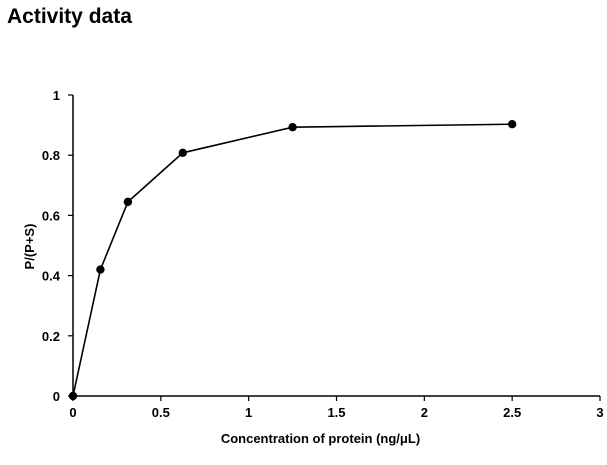 Image resolution: width=607 pixels, height=465 pixels. What do you see at coordinates (599, 412) in the screenshot?
I see `x-tick-label: 3` at bounding box center [599, 412].